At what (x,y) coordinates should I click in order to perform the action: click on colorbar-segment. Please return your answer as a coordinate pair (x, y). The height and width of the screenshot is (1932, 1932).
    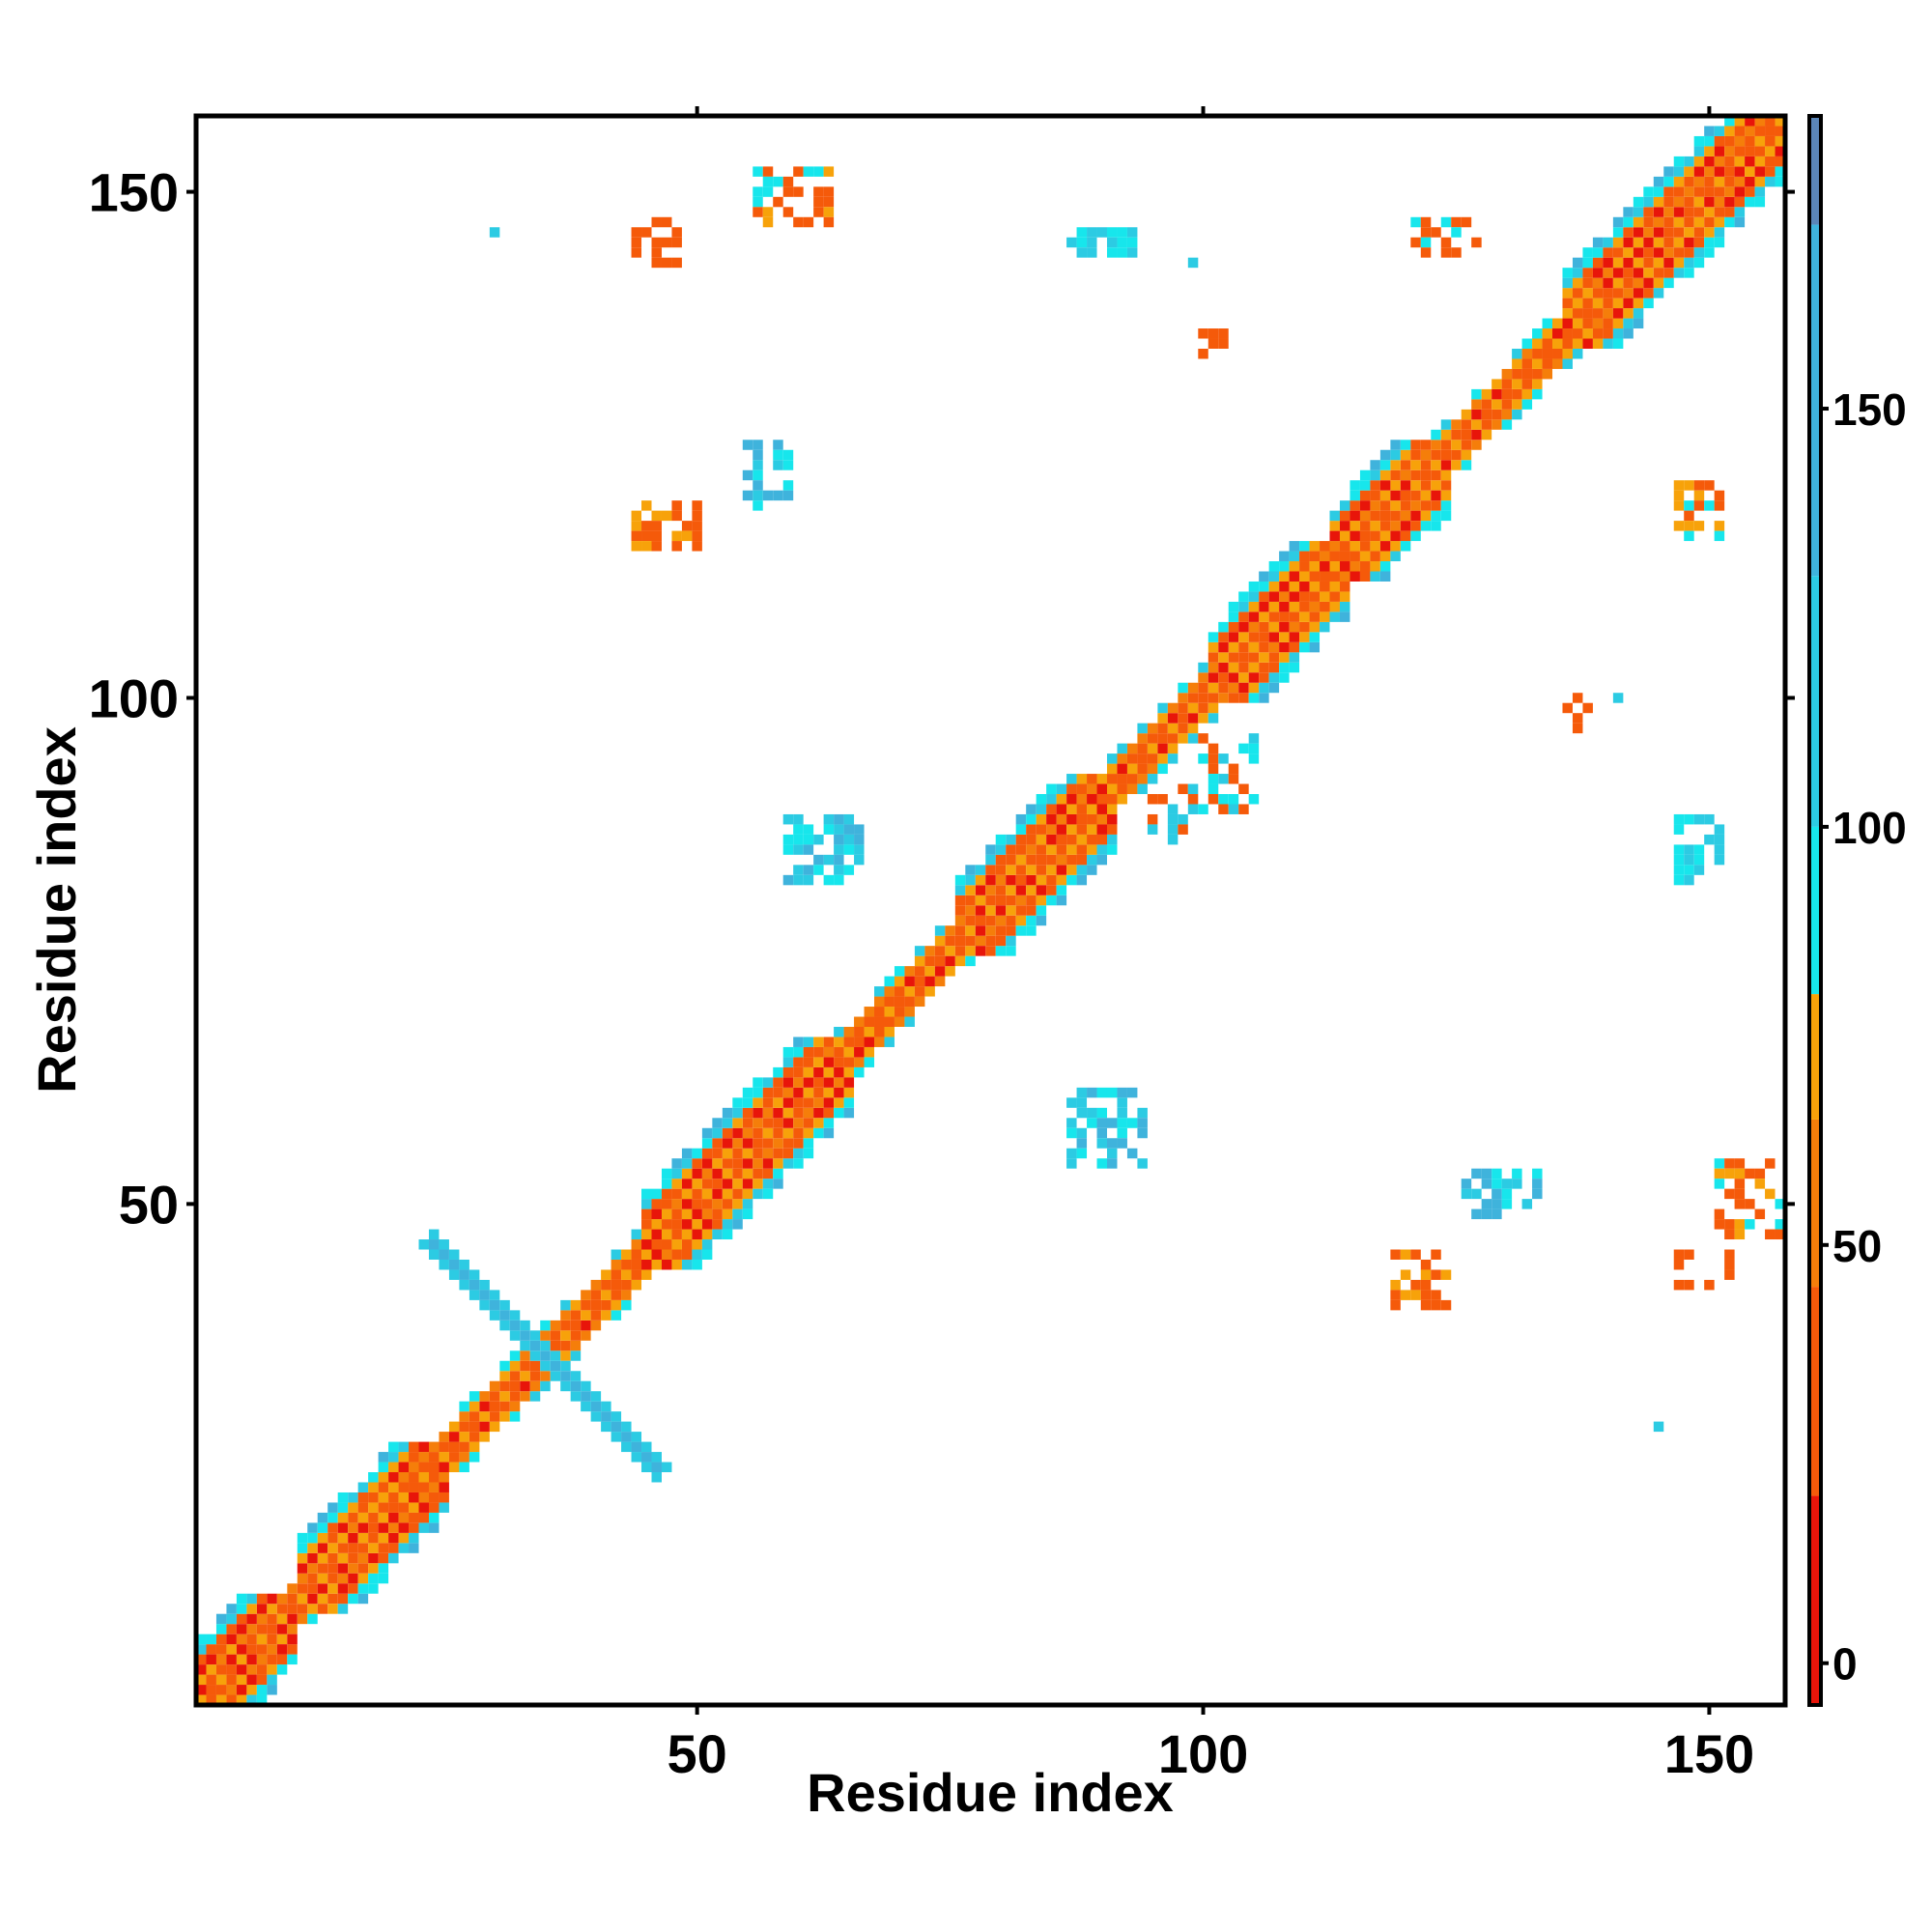
    Looking at the image, I should click on (1815, 1203).